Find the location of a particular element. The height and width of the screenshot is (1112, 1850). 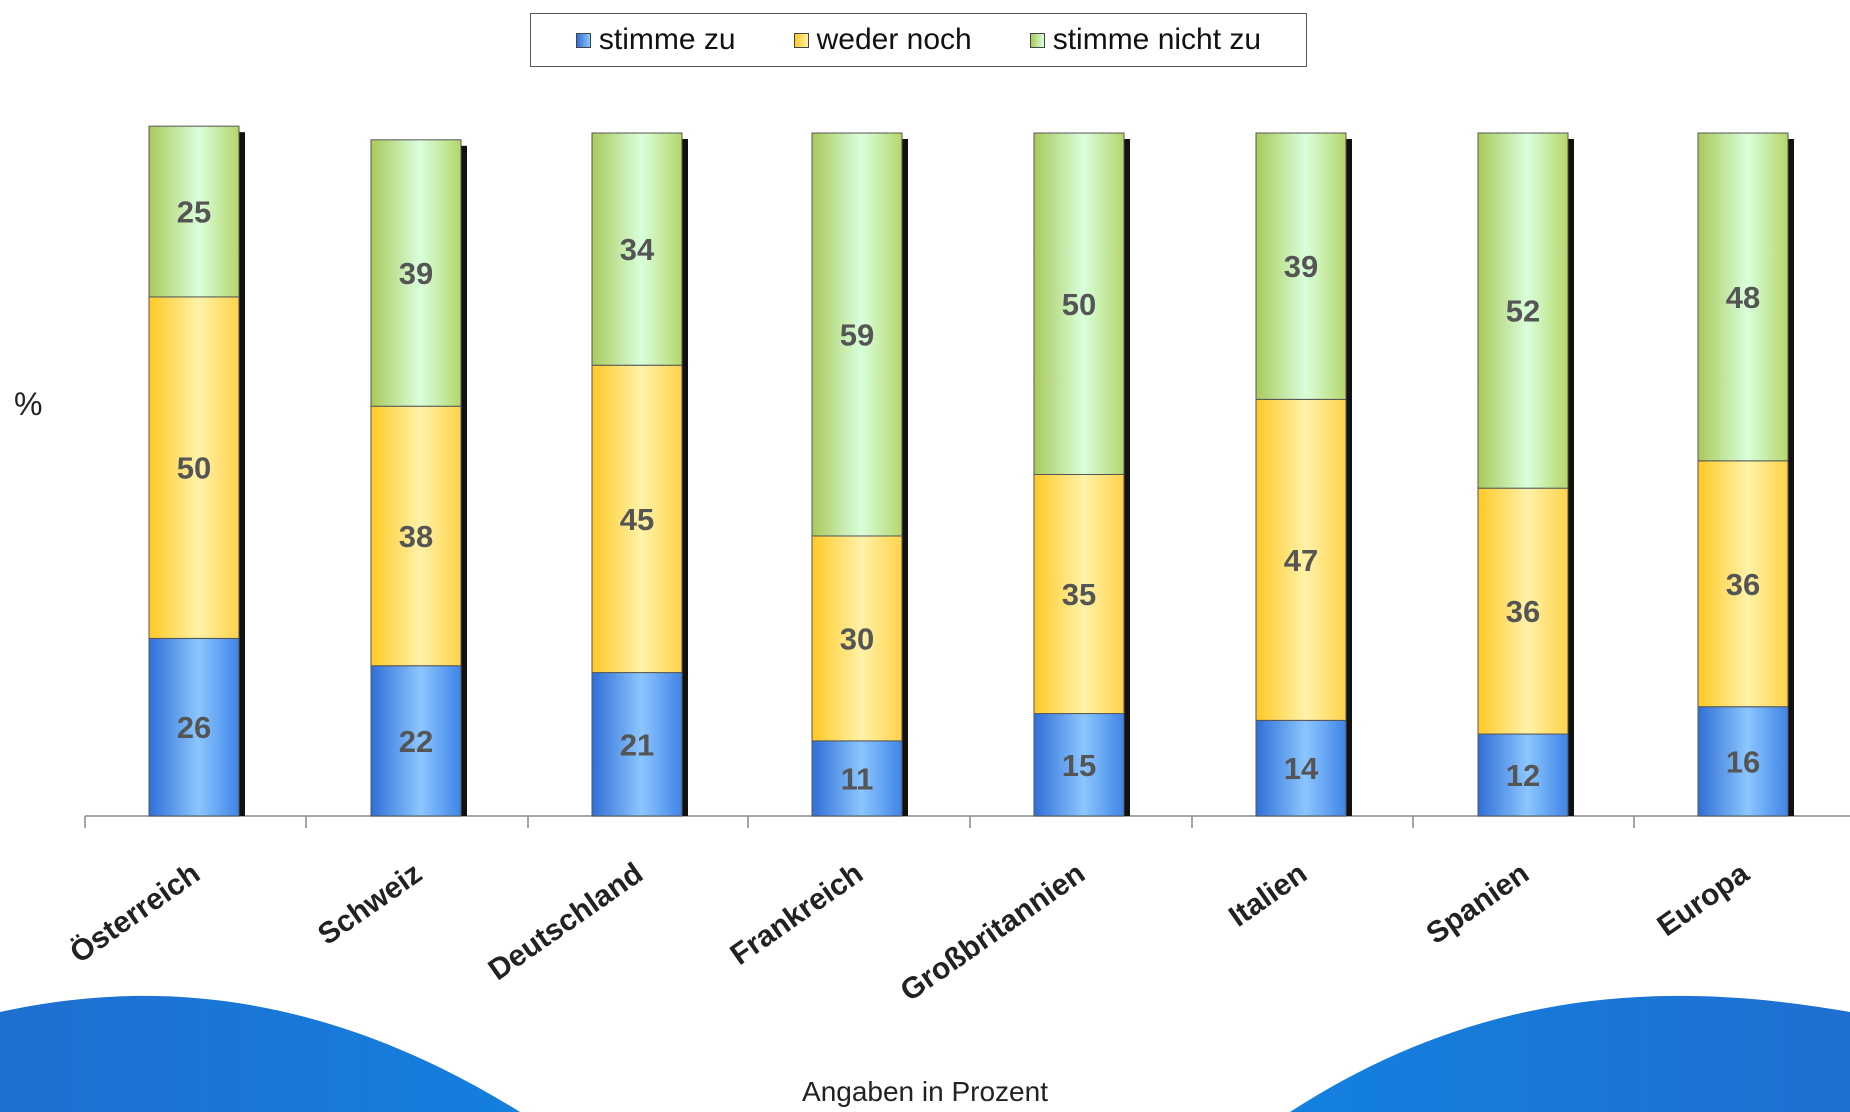

legend-item-stimme-nicht-zu: stimme nicht zu is located at coordinates (1145, 40).